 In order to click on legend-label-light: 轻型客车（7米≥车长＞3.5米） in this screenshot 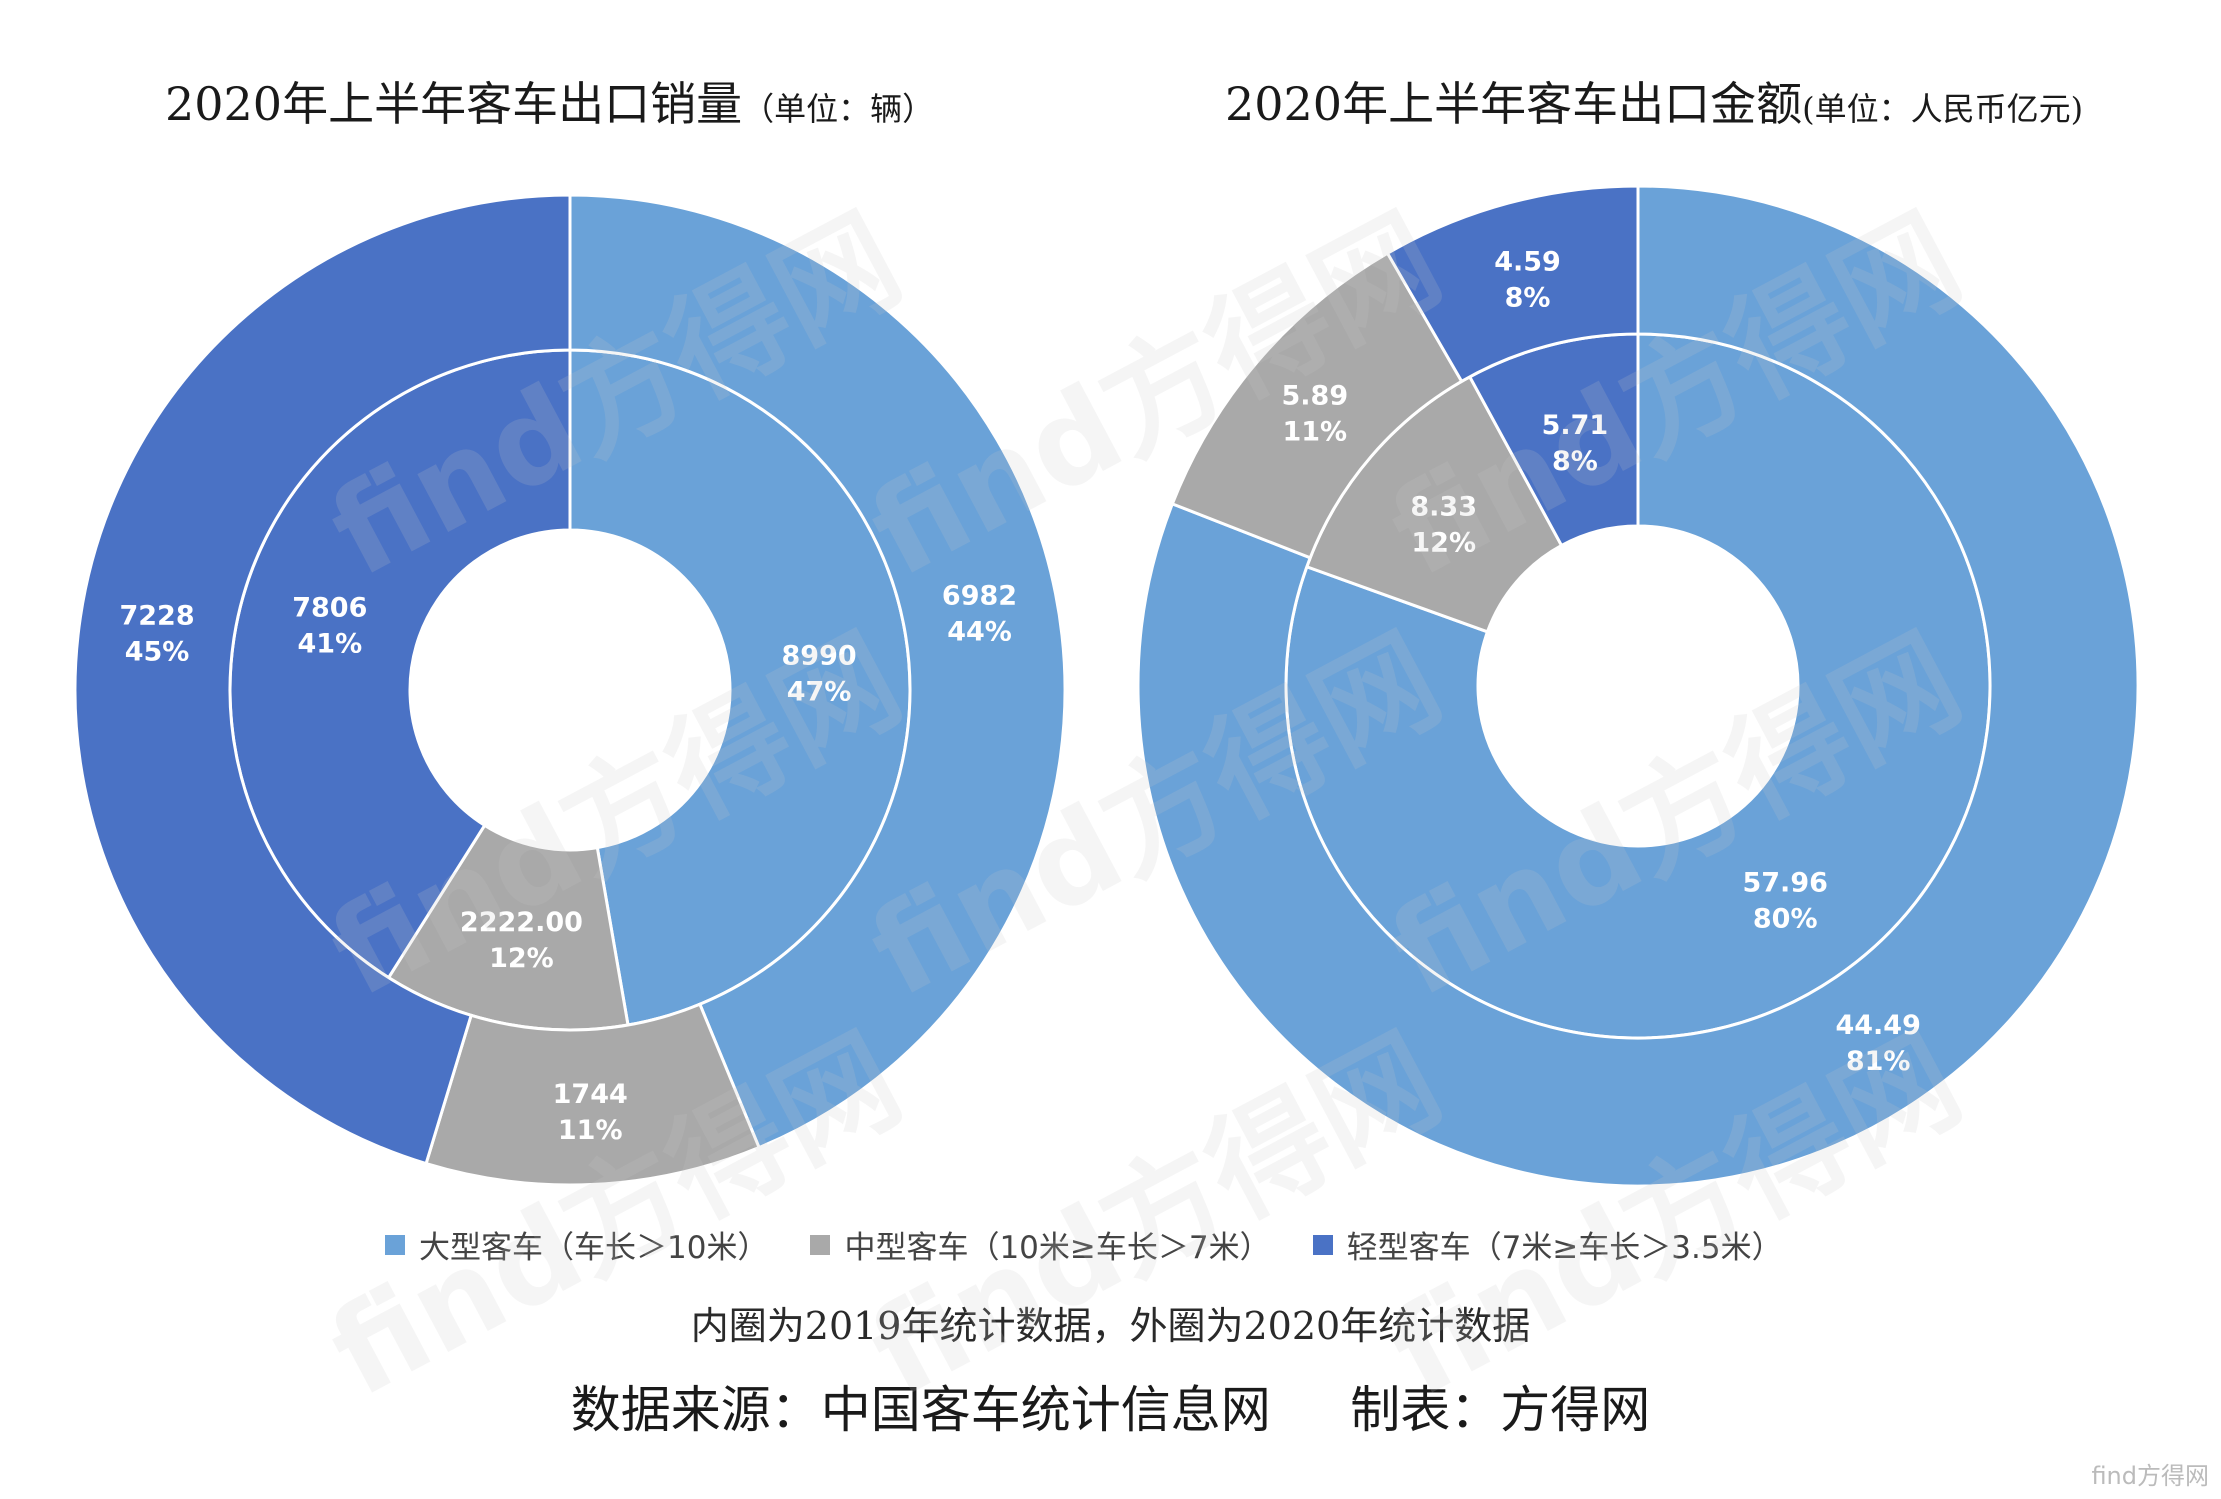, I will do `click(1564, 1248)`.